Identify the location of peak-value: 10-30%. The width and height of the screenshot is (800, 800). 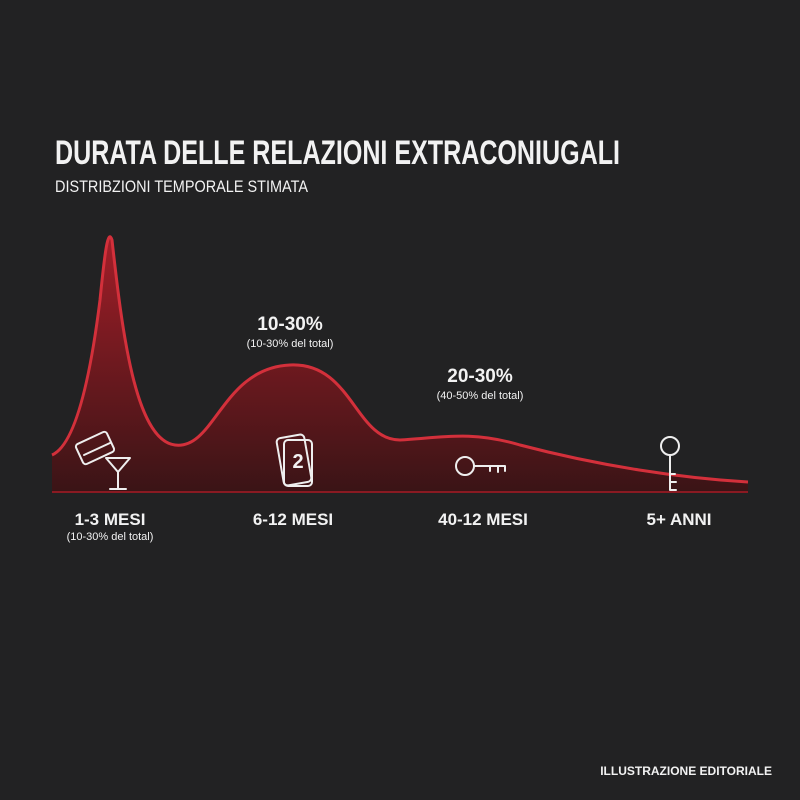
(290, 324).